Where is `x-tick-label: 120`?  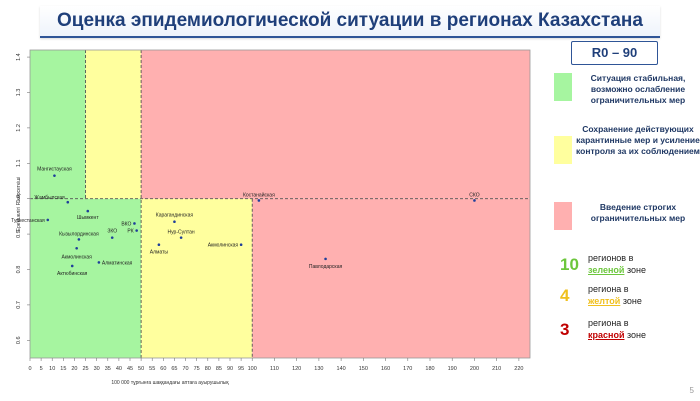
x-tick-label: 120 is located at coordinates (296, 369).